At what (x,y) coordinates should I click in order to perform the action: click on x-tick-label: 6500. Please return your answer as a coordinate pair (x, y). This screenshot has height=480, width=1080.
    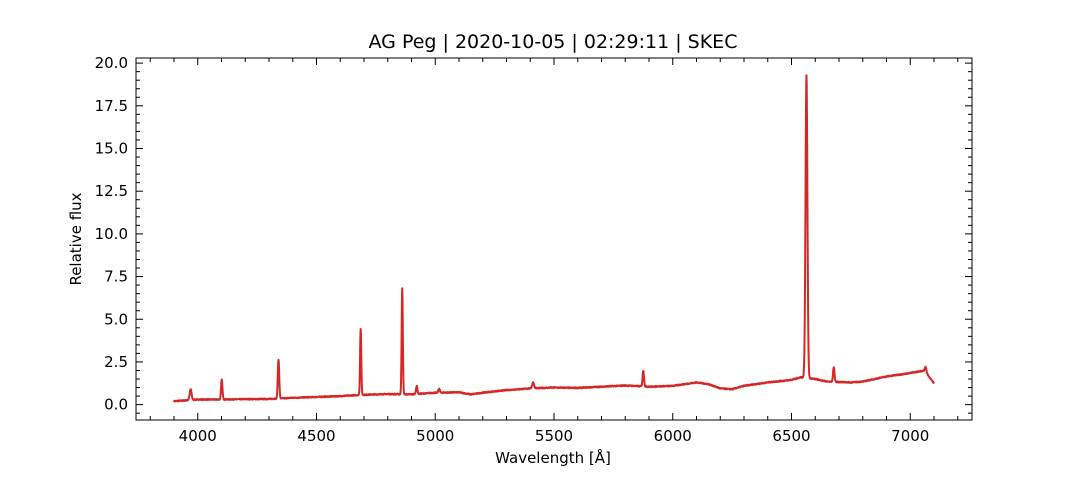
    Looking at the image, I should click on (791, 436).